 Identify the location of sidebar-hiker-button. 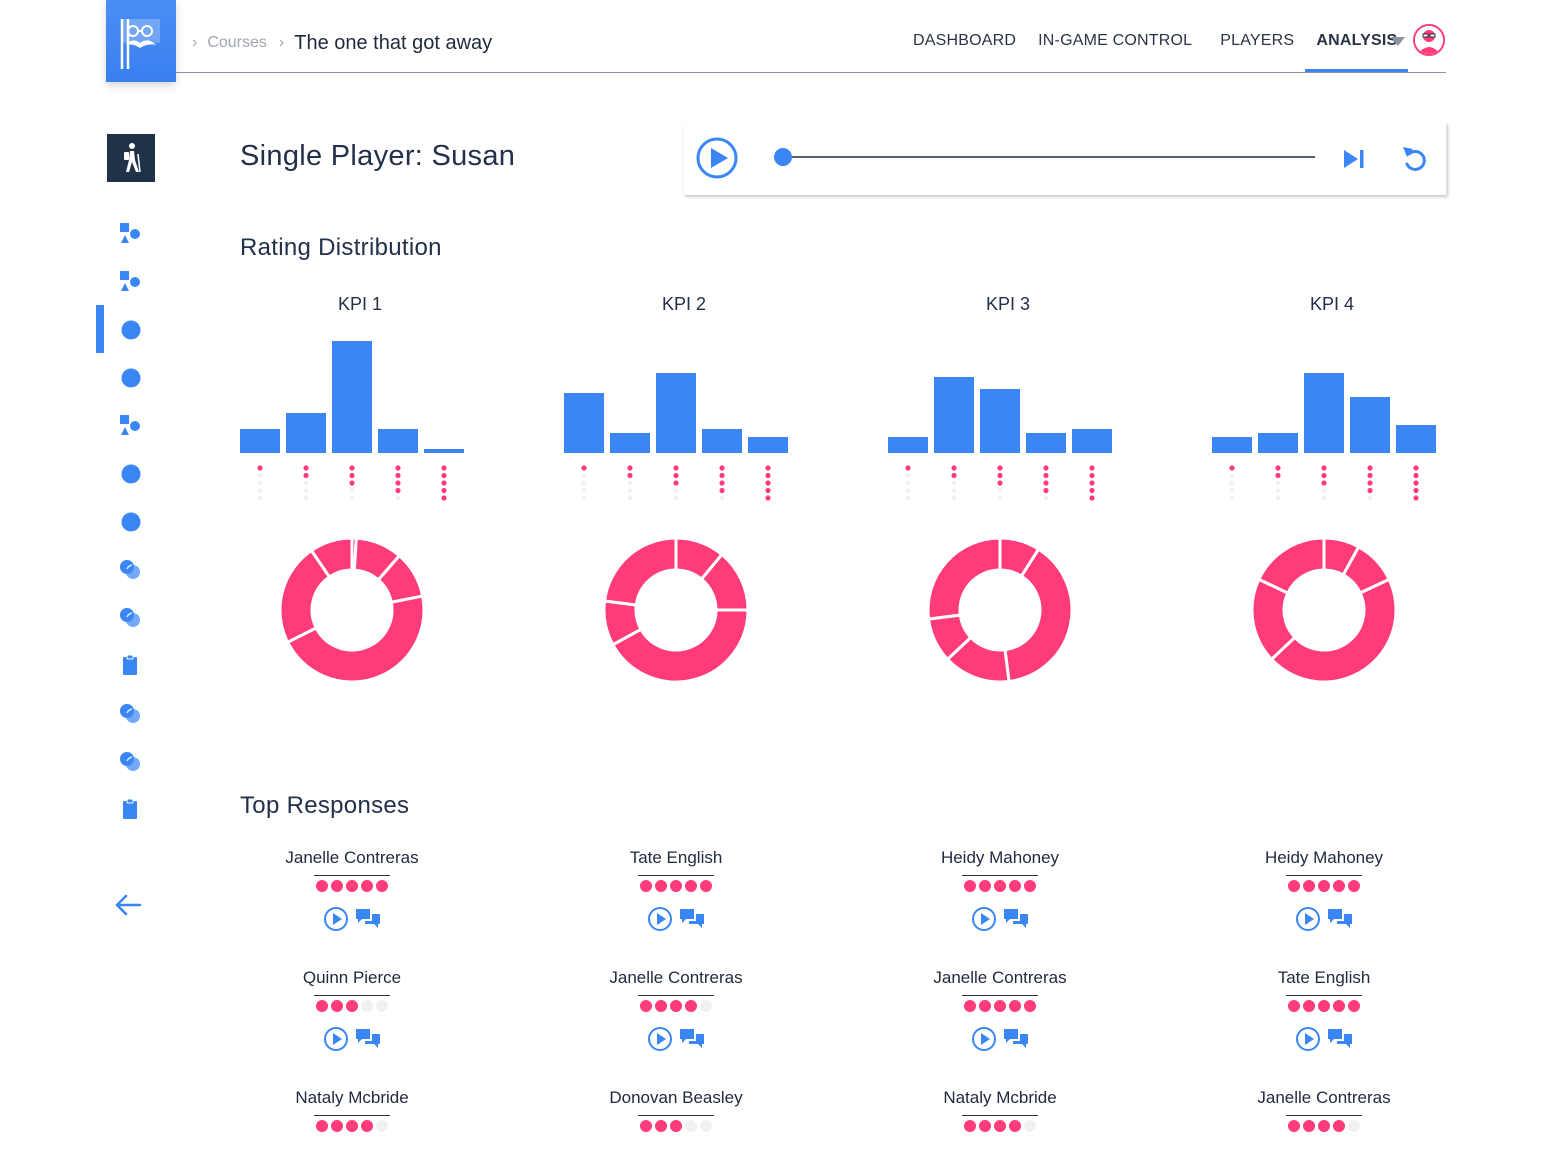
(131, 158).